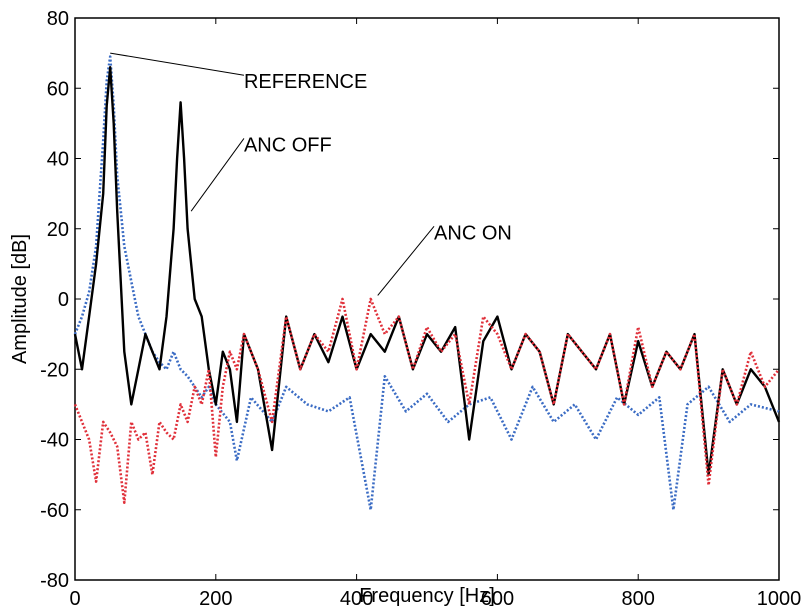 This screenshot has height=613, width=806. I want to click on y-tick-label: -40, so click(54, 441).